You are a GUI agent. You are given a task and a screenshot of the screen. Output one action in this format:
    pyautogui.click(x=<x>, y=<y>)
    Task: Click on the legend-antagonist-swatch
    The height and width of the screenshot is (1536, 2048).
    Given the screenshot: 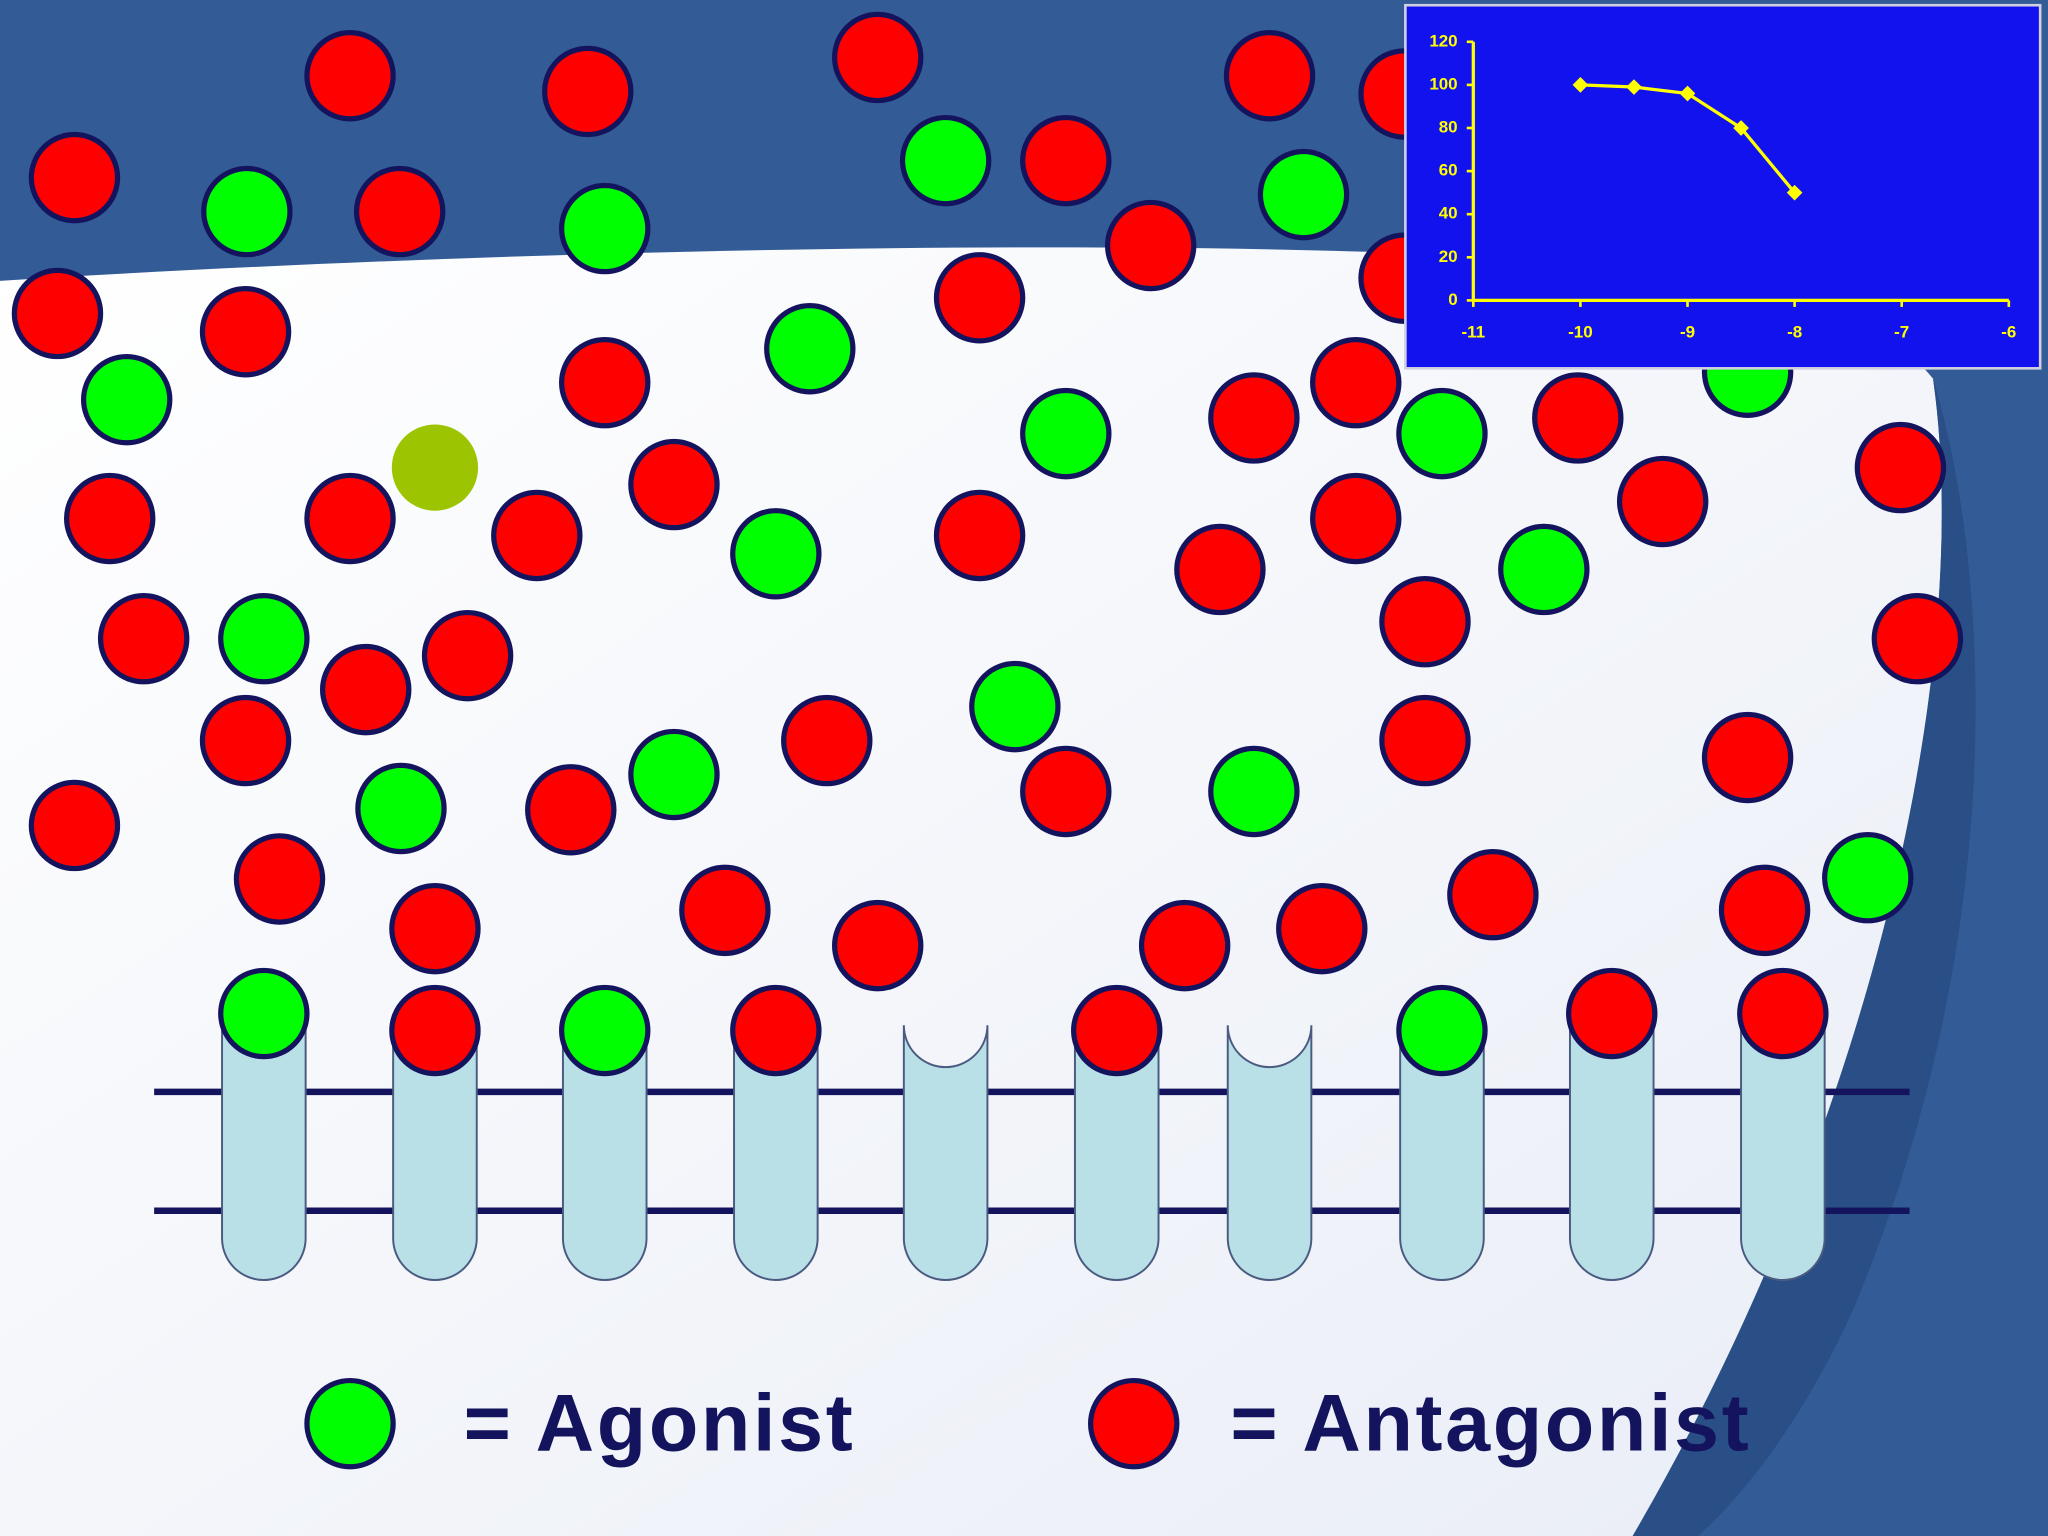 What is the action you would take?
    pyautogui.click(x=1133, y=1423)
    